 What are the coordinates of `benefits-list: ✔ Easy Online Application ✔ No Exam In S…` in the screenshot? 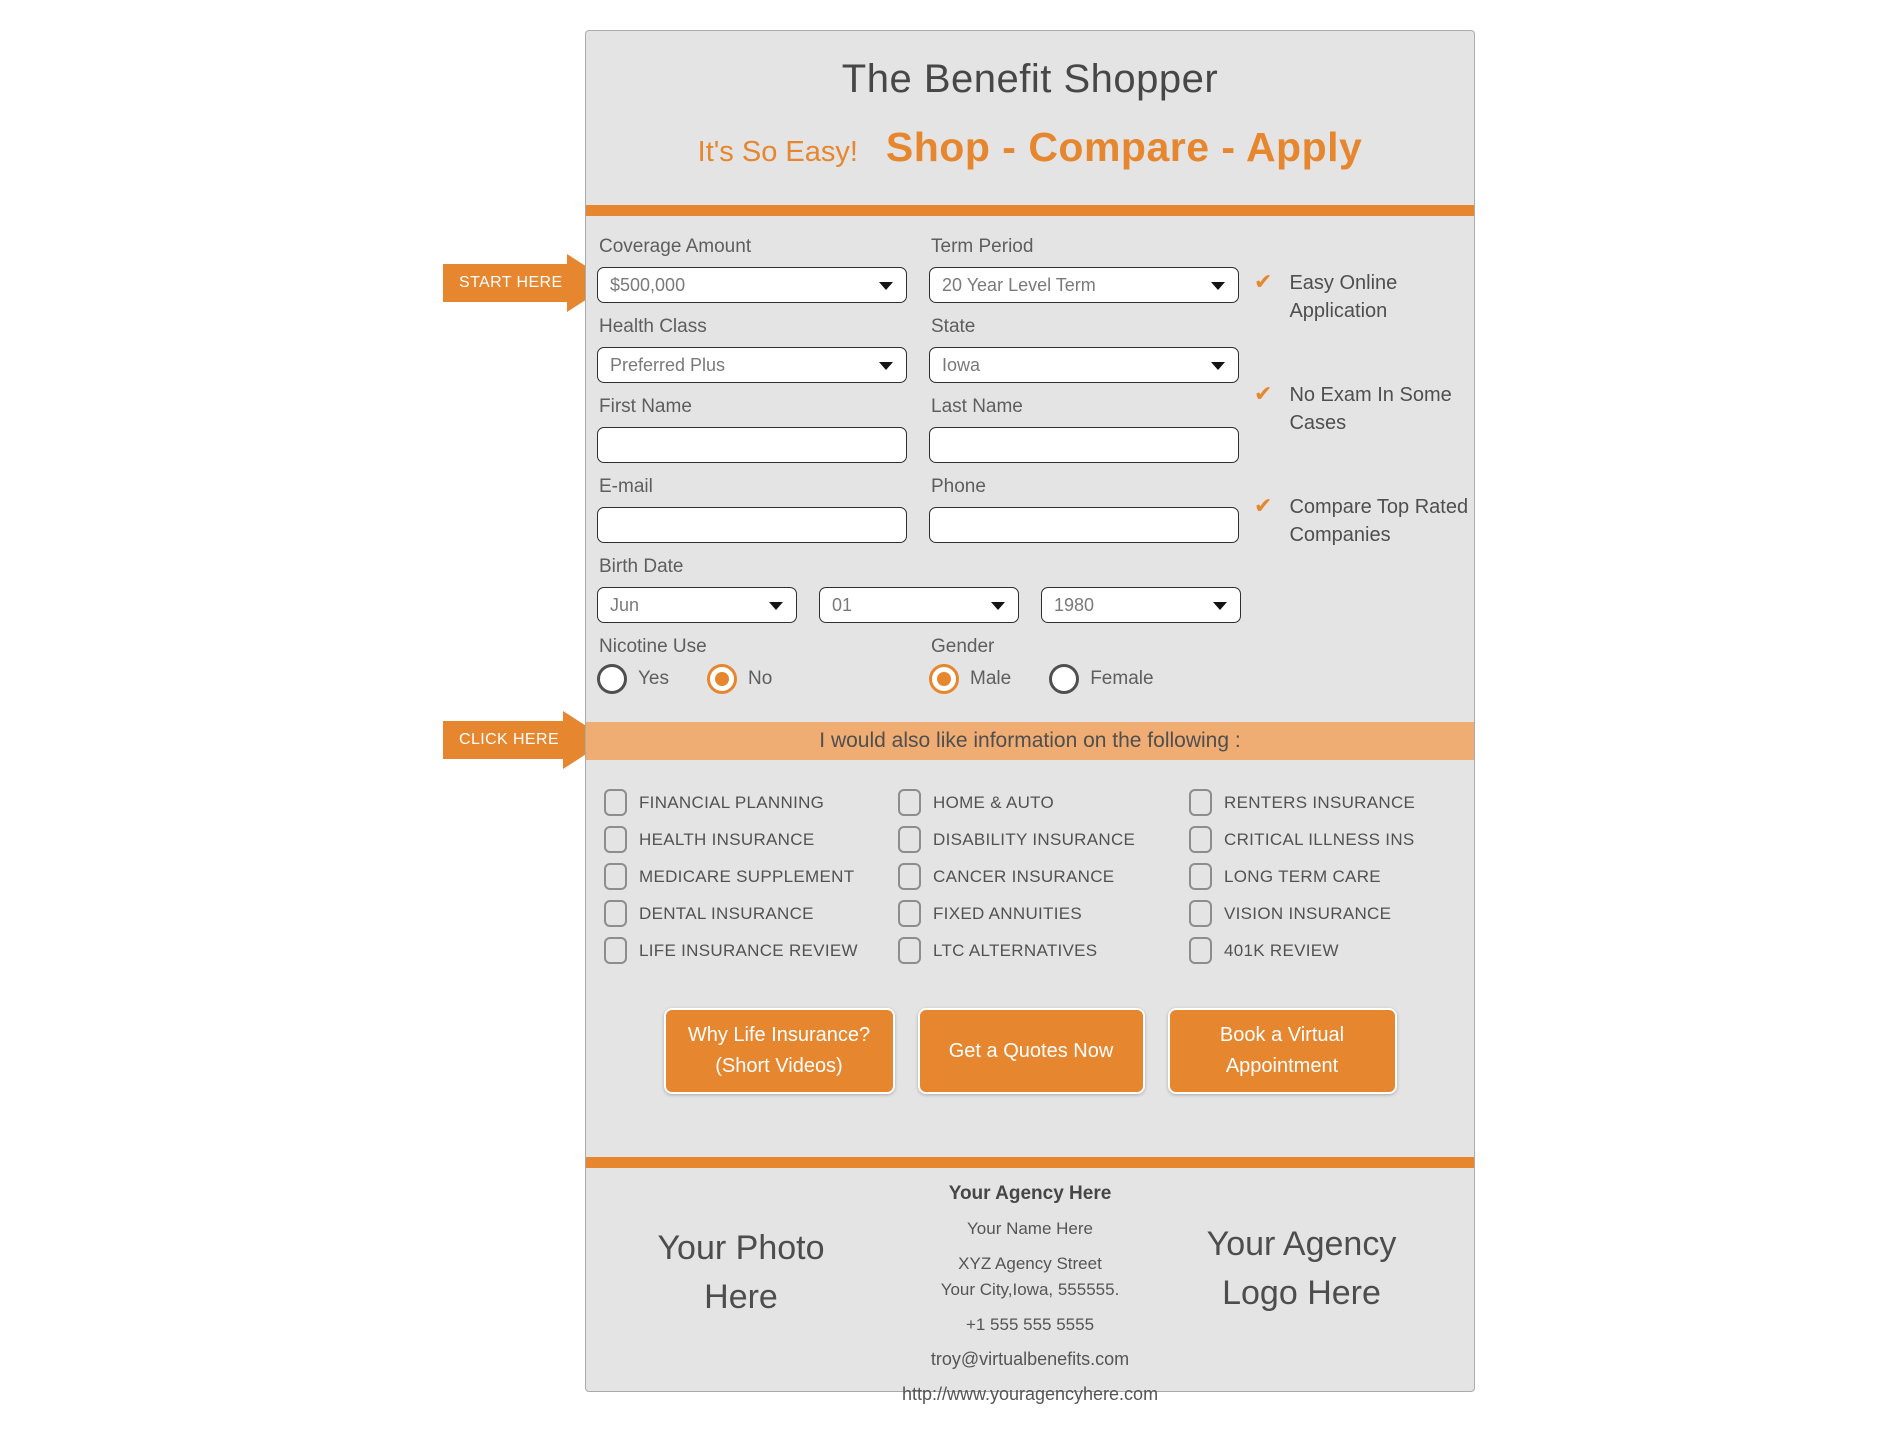 It's located at (1369, 437).